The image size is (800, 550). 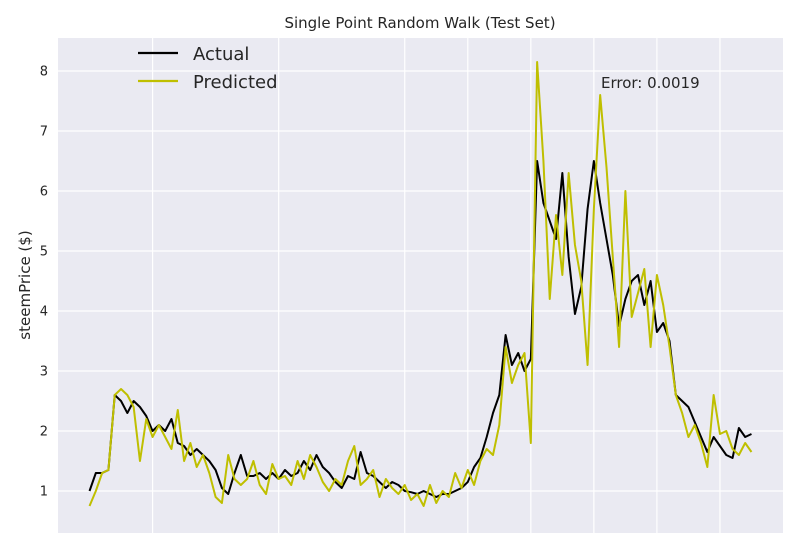 What do you see at coordinates (44, 72) in the screenshot?
I see `y-tick-label: 8` at bounding box center [44, 72].